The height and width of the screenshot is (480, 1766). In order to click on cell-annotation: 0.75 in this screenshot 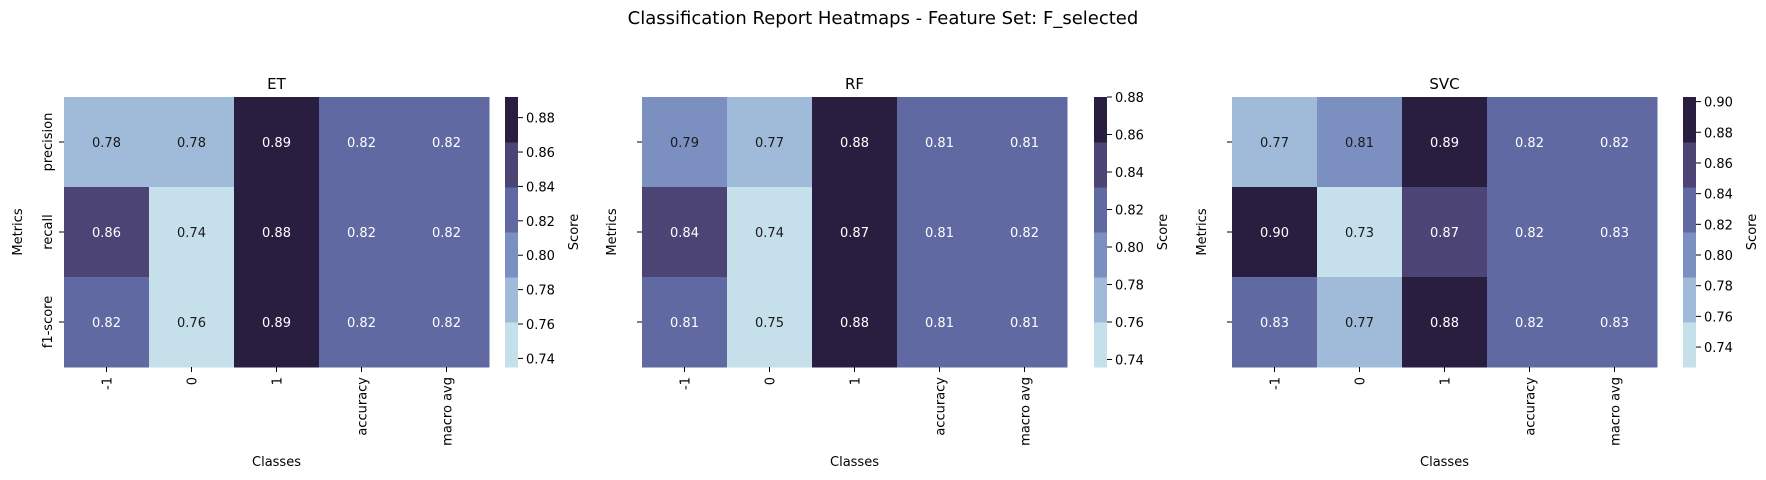, I will do `click(769, 323)`.